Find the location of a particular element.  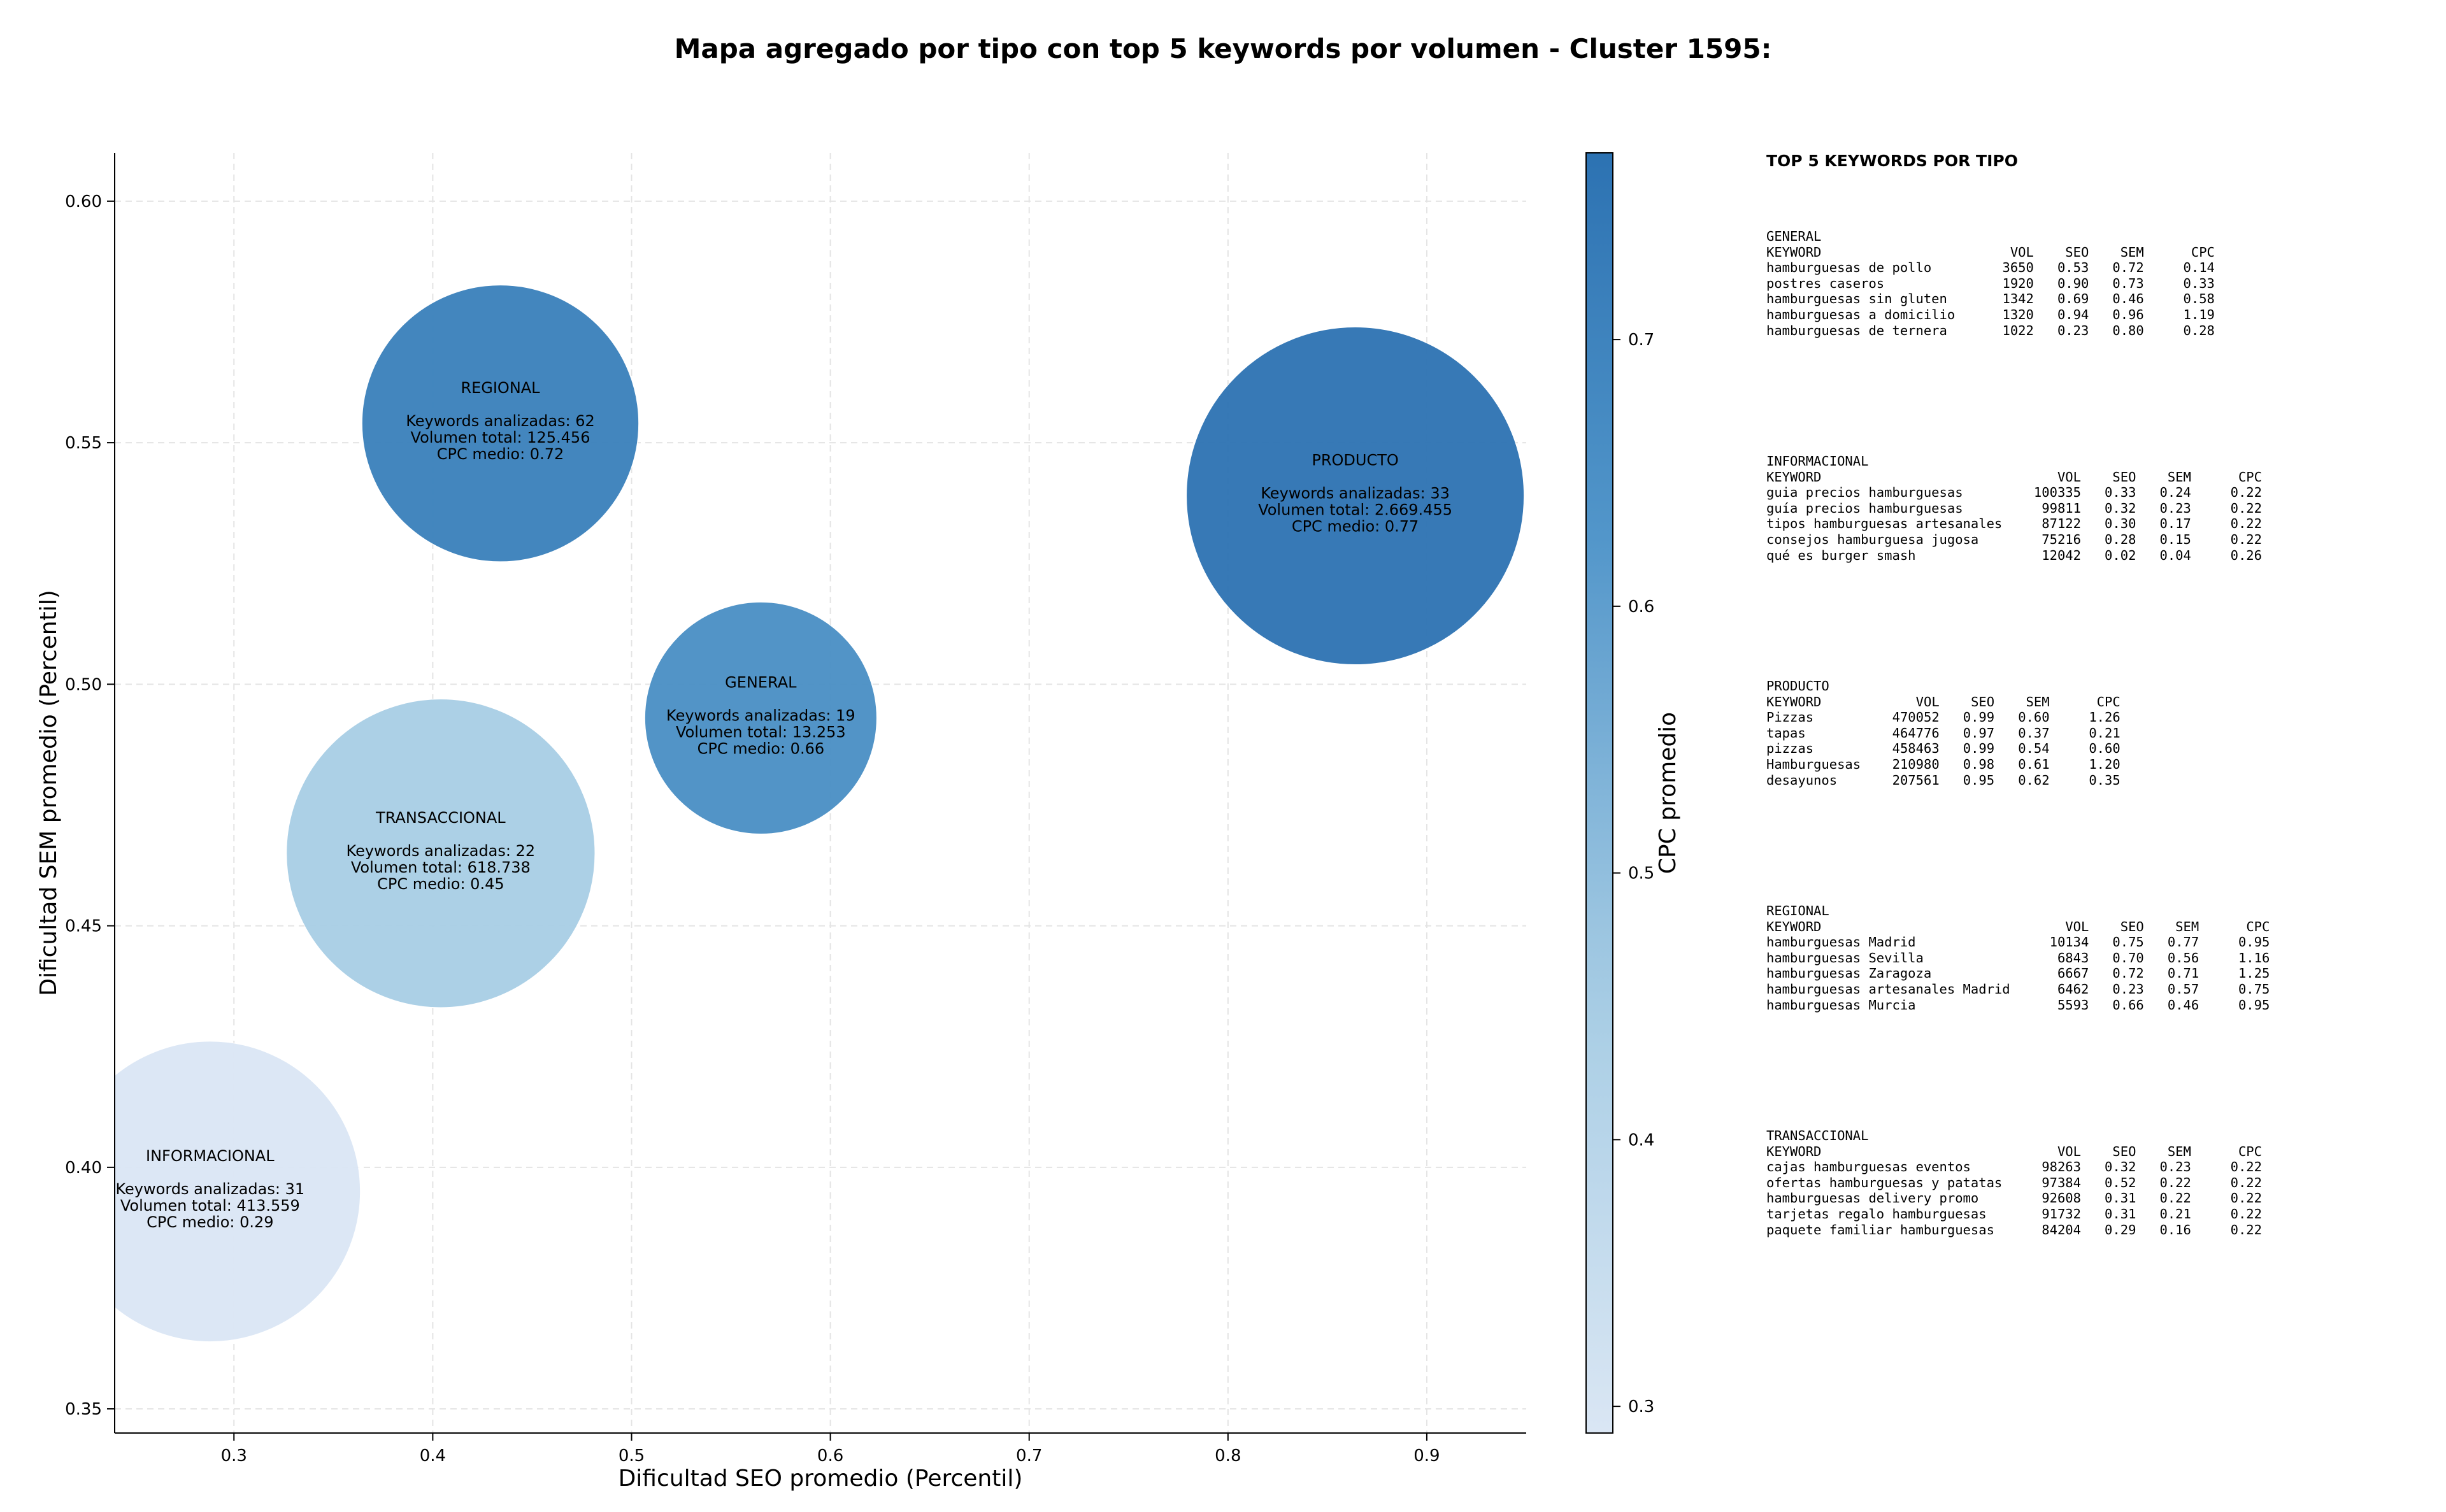

colorbar-ticks: 0.3 0.4 0.5 0.6 0.7 is located at coordinates (1633, 873).